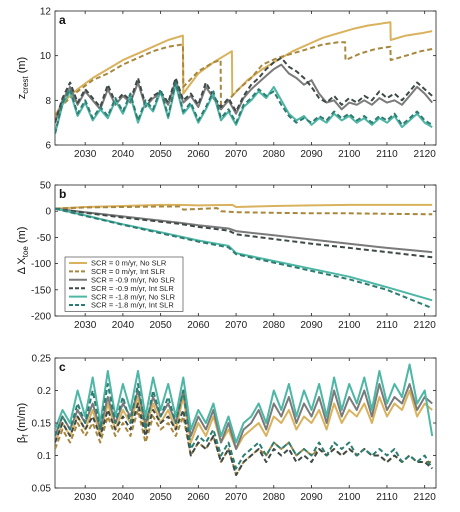 This screenshot has height=512, width=460. I want to click on y-axis-label: Δ Xtoe (m), so click(23, 251).